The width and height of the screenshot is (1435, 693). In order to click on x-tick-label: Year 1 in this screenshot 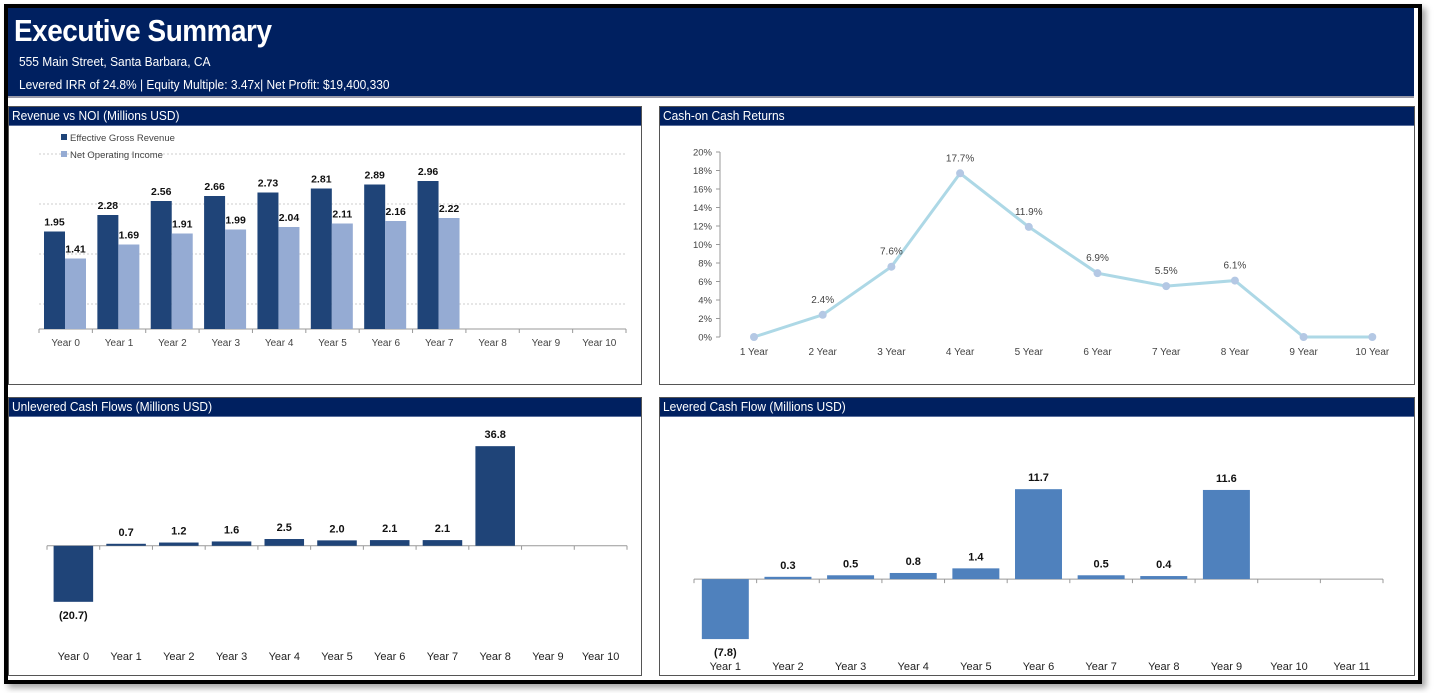, I will do `click(119, 343)`.